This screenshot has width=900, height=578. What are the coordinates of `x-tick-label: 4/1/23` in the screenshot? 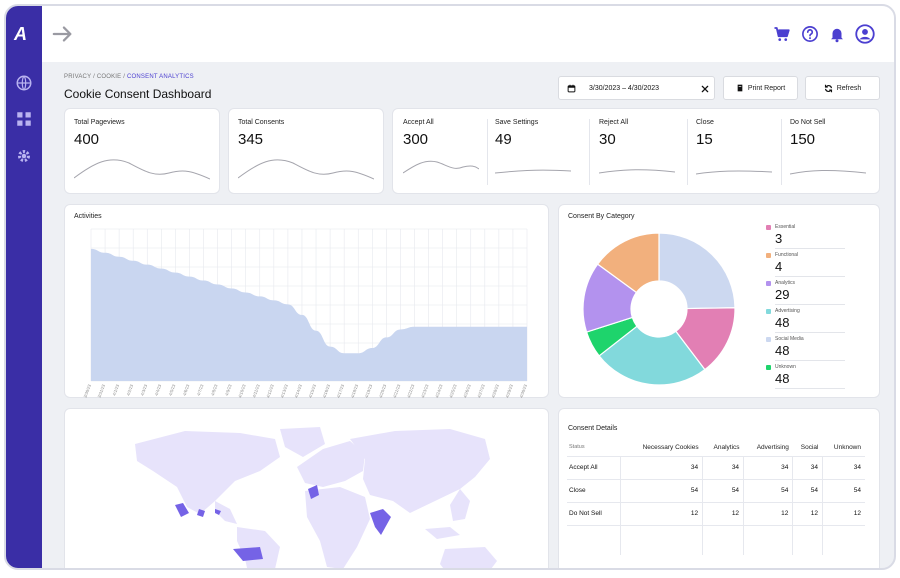 It's located at (115, 389).